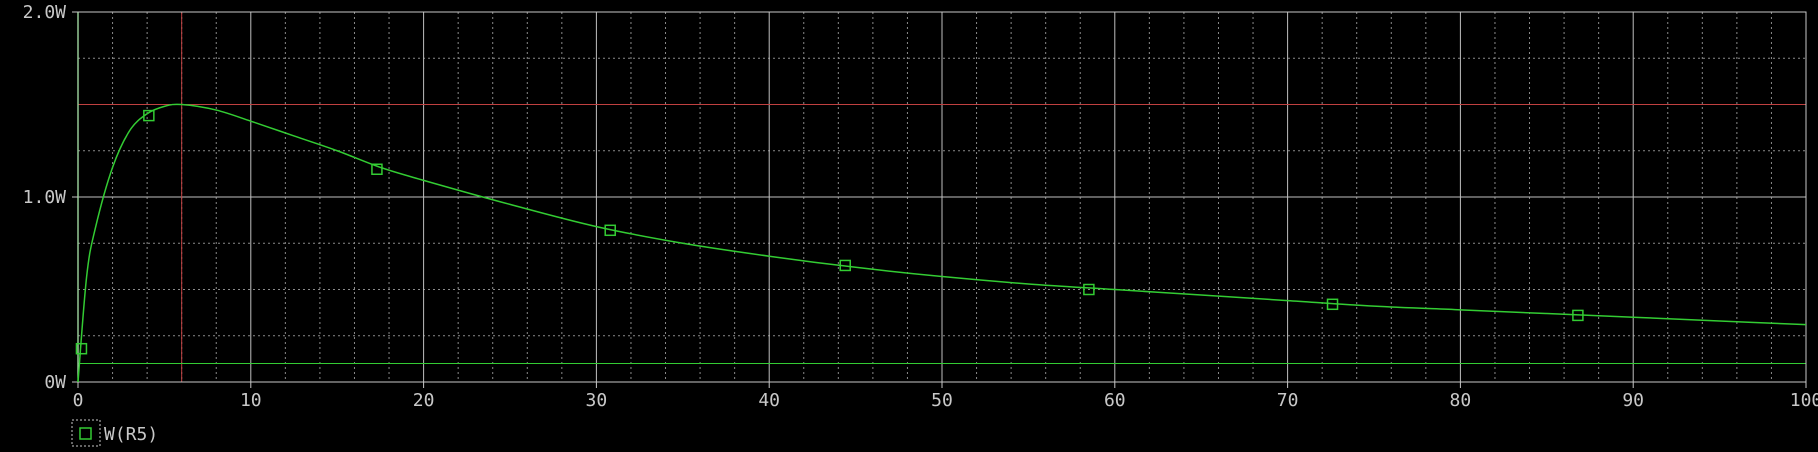 This screenshot has width=1818, height=452. Describe the element at coordinates (55, 382) in the screenshot. I see `y-tick-label: 0W` at that location.